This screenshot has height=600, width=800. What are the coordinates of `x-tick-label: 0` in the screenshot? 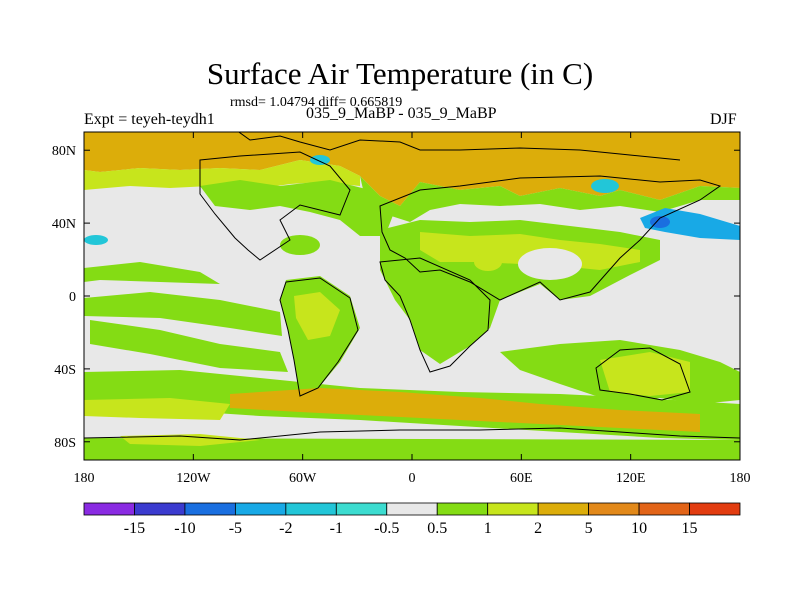 It's located at (412, 478).